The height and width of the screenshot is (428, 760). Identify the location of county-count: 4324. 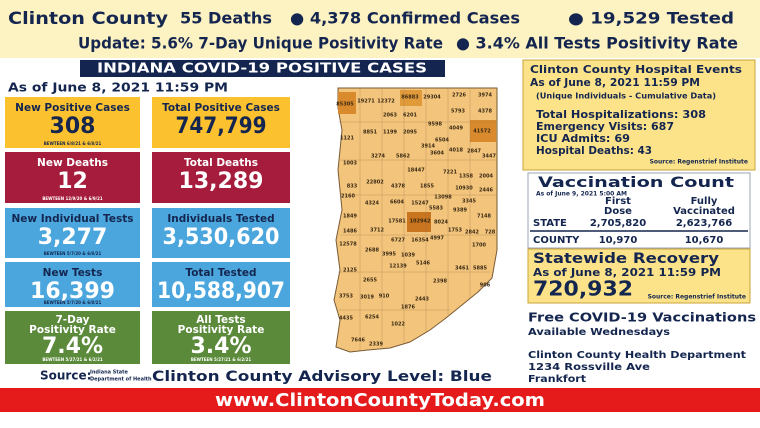
(372, 204).